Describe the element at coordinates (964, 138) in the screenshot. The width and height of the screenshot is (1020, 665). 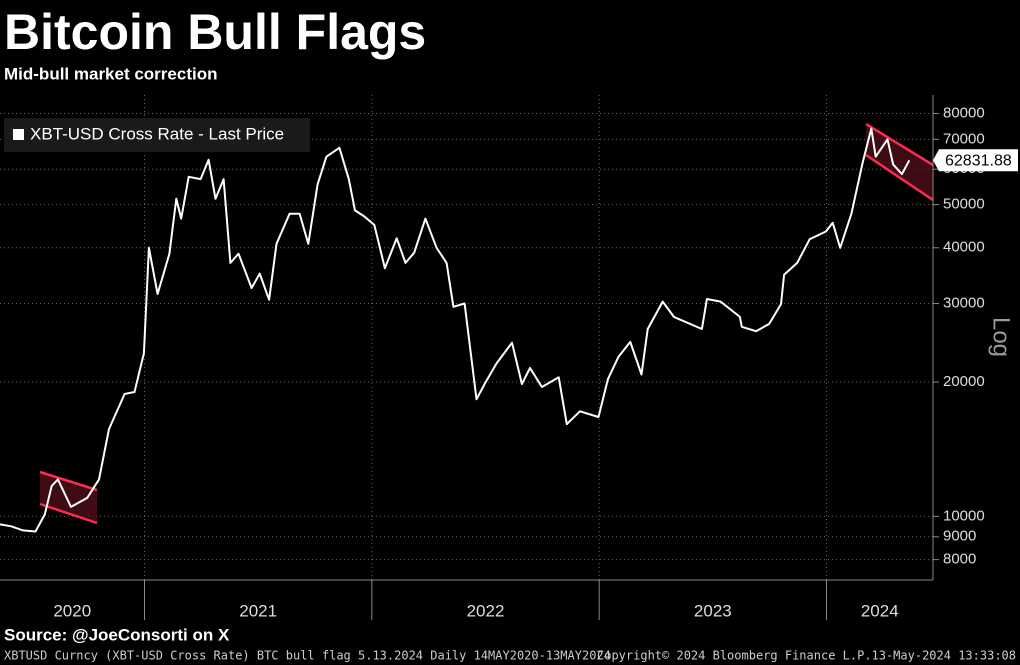
I see `y-tick-label: 70000` at that location.